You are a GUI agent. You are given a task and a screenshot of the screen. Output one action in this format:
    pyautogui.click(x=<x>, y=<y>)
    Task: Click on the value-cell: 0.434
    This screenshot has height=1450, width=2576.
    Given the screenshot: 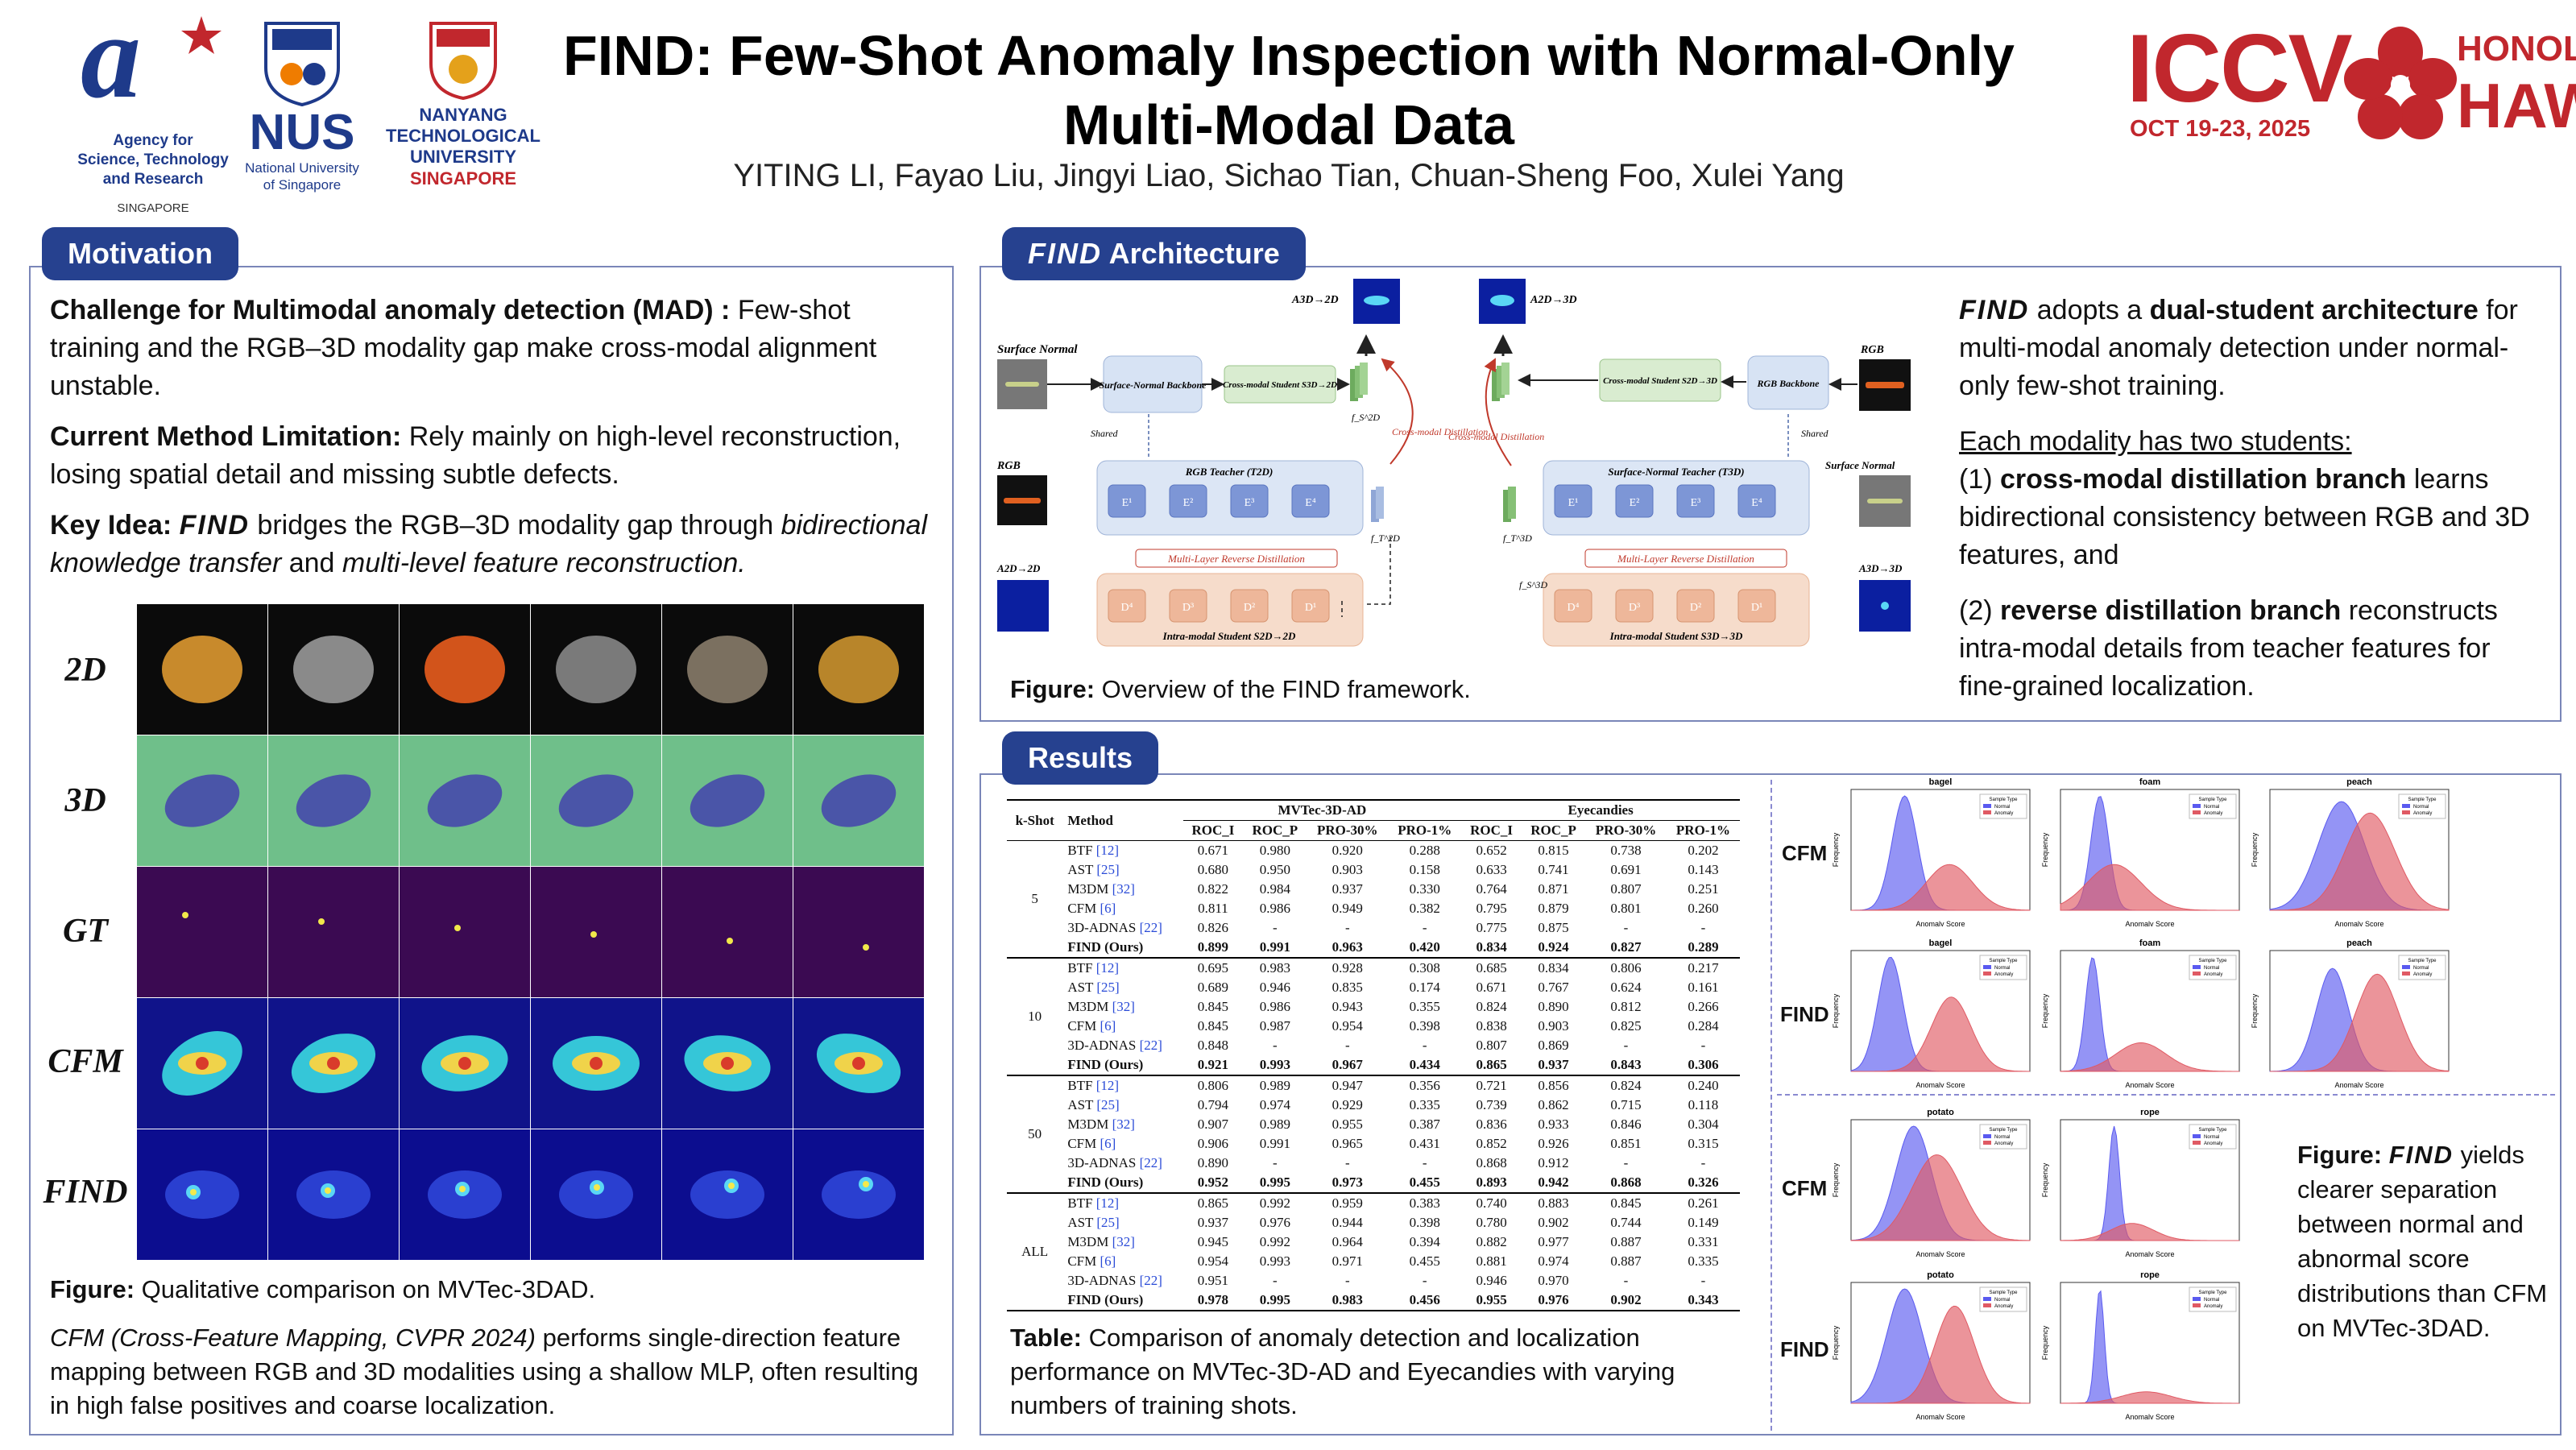 What is the action you would take?
    pyautogui.click(x=1424, y=1065)
    